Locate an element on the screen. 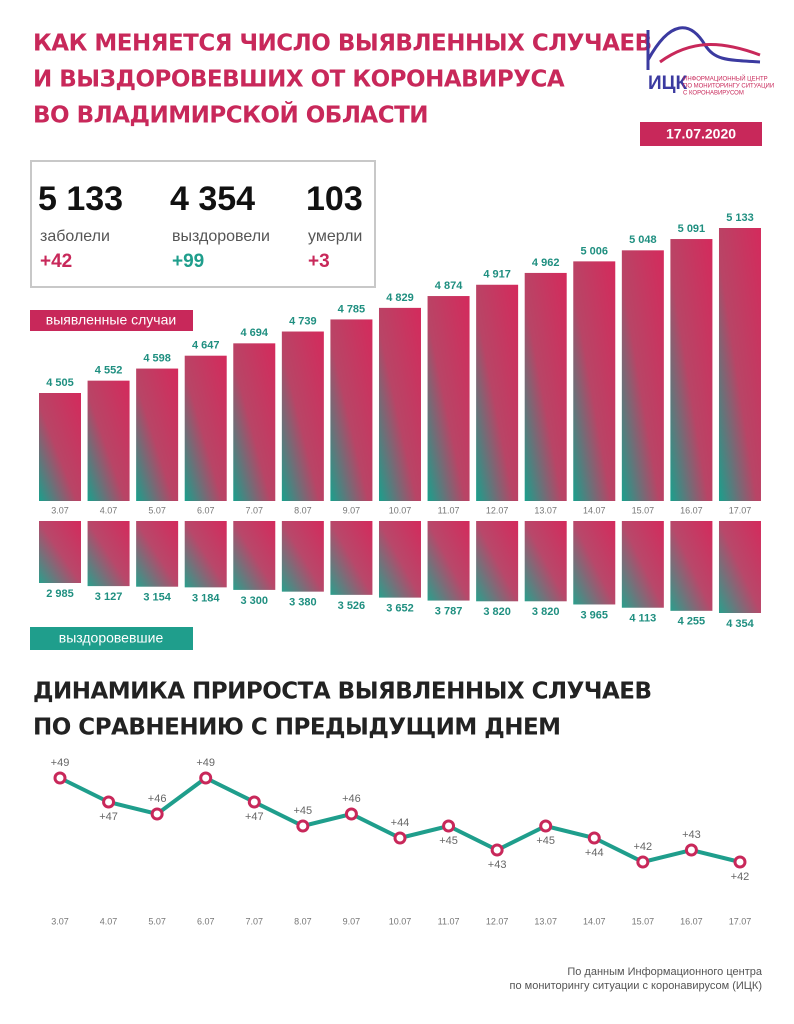 The image size is (794, 1024). title-line: ВО ВЛАДИМИРСКОЙ ОБЛАСТИ is located at coordinates (230, 115).